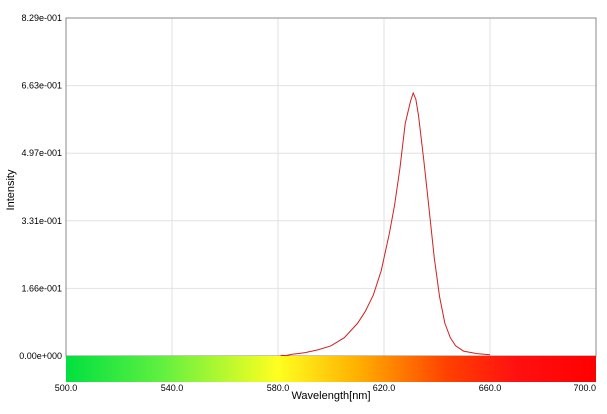 The height and width of the screenshot is (414, 607). What do you see at coordinates (490, 388) in the screenshot?
I see `x-tick-label: 660.0` at bounding box center [490, 388].